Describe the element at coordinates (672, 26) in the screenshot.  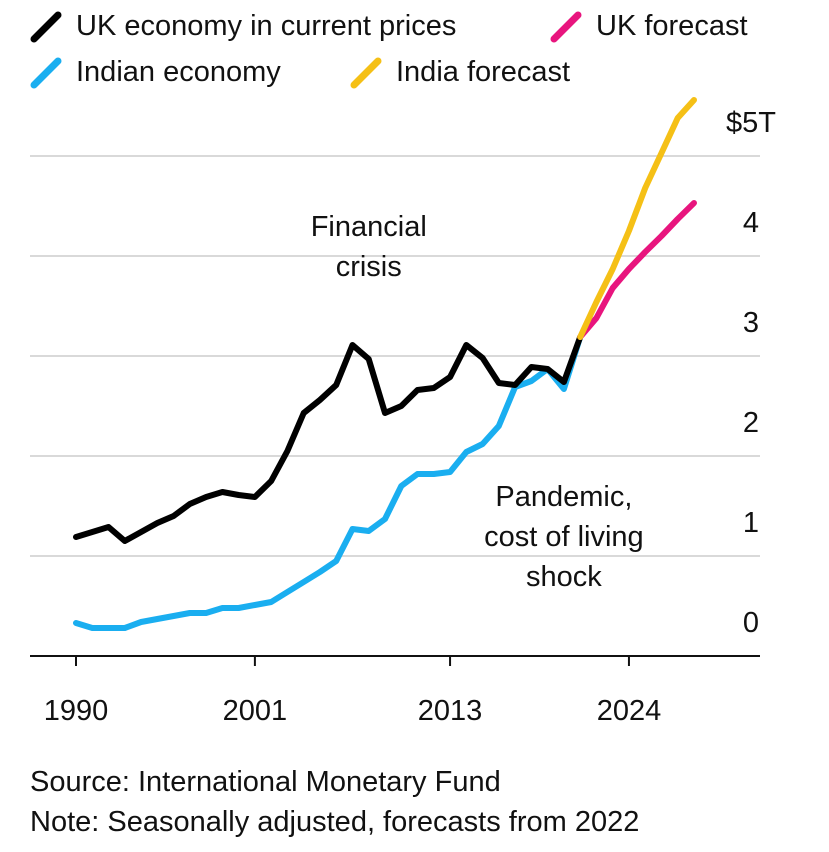
I see `legend-label-uk-forecast: UK forecast` at that location.